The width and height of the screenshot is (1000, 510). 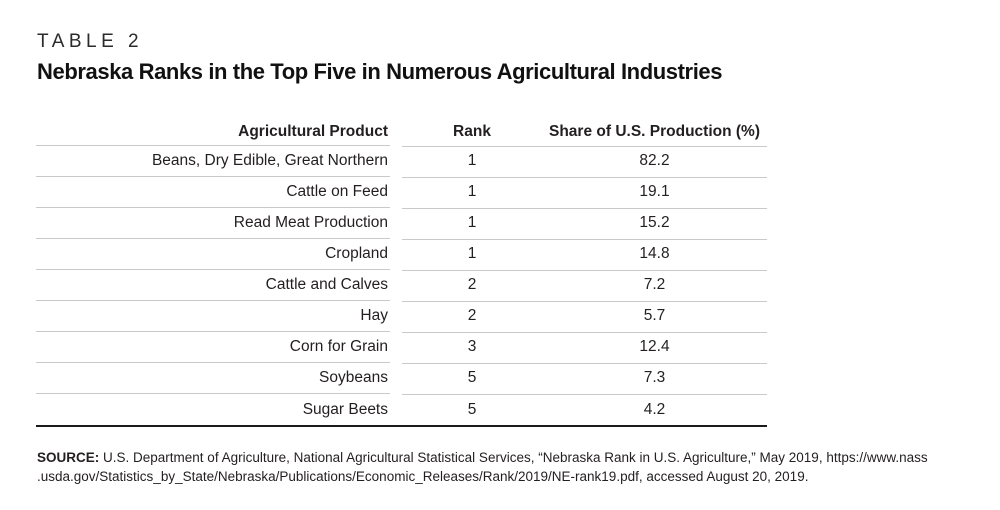 I want to click on row-seg-right: 5 4.2, so click(x=584, y=409).